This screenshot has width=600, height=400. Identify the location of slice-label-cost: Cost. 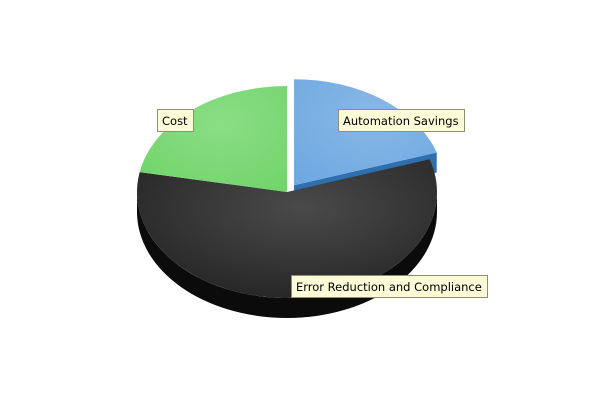
(175, 120).